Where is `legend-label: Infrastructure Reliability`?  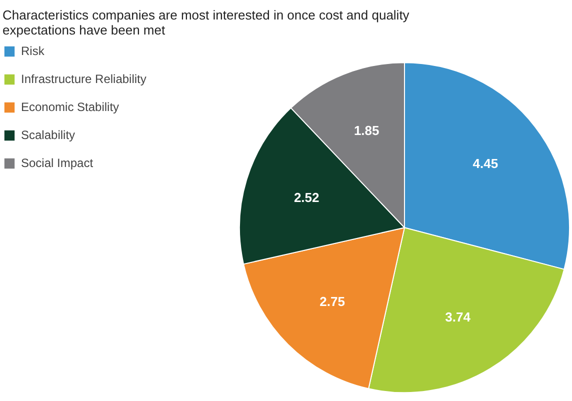 legend-label: Infrastructure Reliability is located at coordinates (83, 79).